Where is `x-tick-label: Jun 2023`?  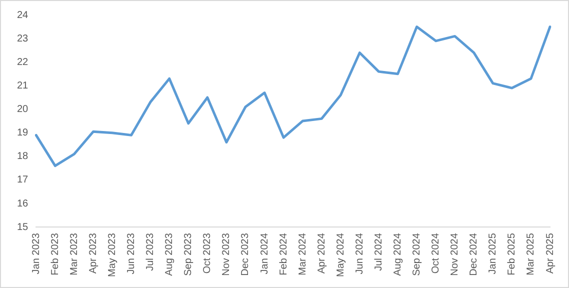
x-tick-label: Jun 2023 is located at coordinates (132, 253).